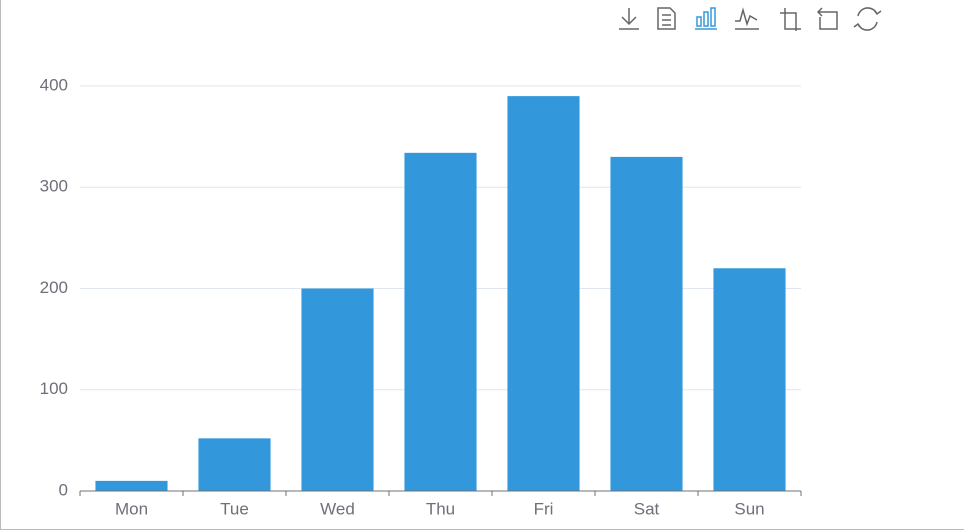  Describe the element at coordinates (706, 18) in the screenshot. I see `bar-type-icon` at that location.